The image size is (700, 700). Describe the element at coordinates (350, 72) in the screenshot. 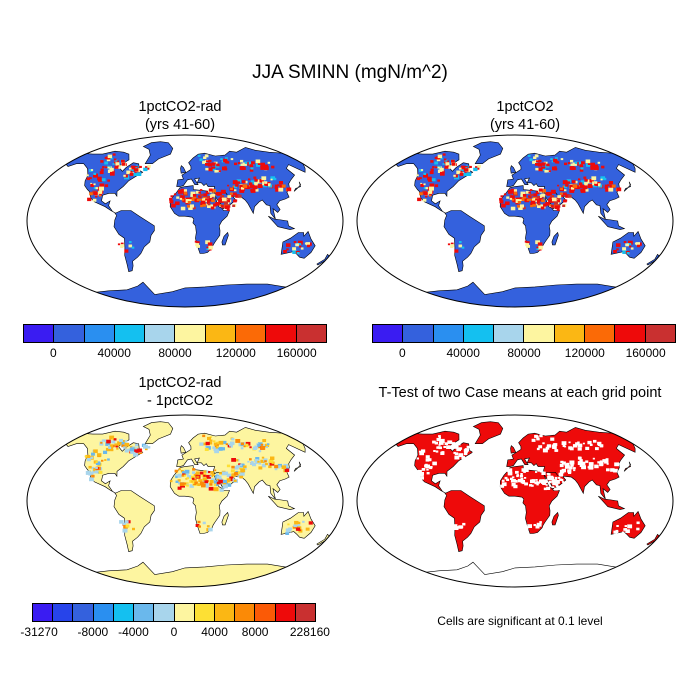

I see `figure-title: JJA SMINN (mgN/m^2)` at that location.